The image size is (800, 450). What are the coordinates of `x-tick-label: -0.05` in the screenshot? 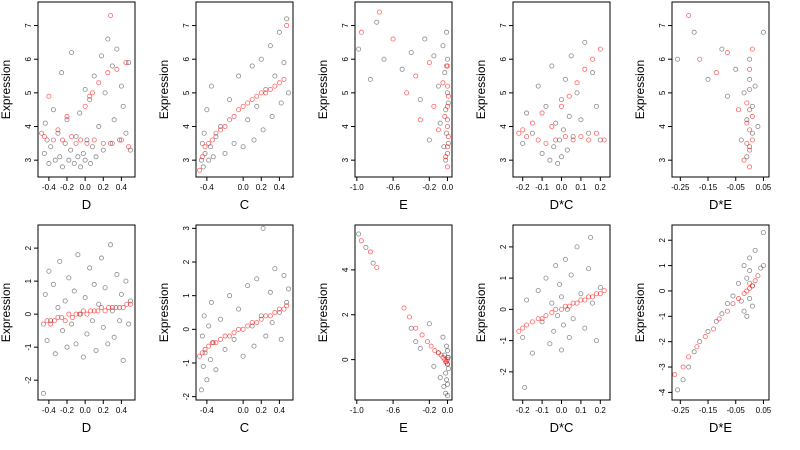 It's located at (736, 410).